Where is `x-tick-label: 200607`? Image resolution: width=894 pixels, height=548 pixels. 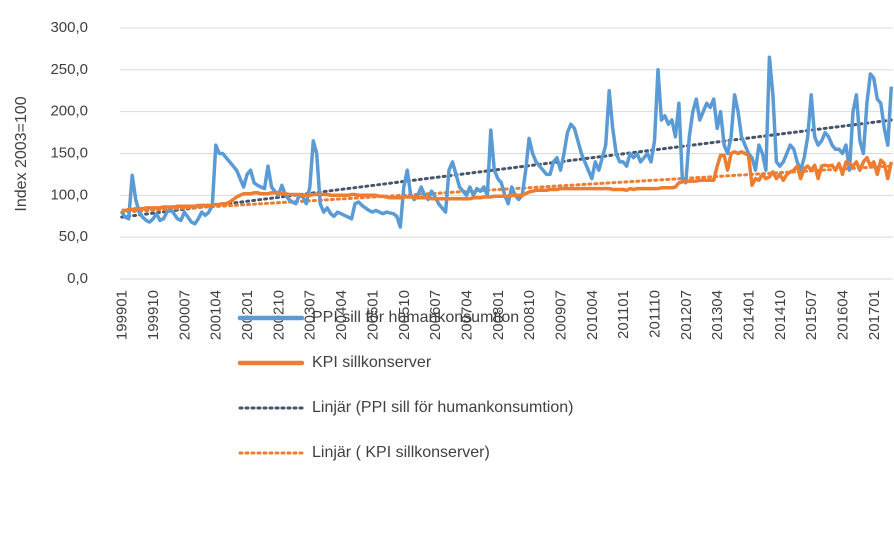
x-tick-label: 200607 is located at coordinates (435, 315).